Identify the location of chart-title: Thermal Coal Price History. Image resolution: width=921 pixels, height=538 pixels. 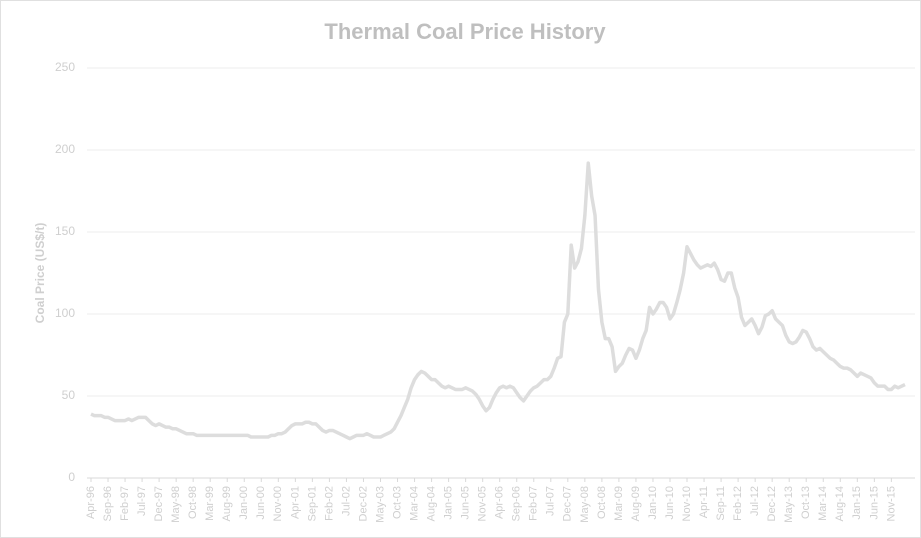
(465, 31).